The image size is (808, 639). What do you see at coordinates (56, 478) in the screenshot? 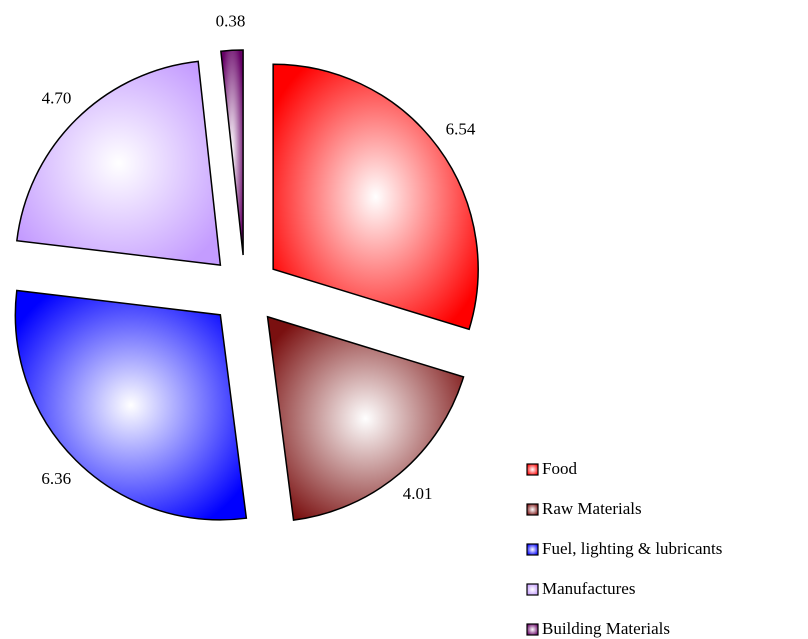
I see `data-label: 6.36` at bounding box center [56, 478].